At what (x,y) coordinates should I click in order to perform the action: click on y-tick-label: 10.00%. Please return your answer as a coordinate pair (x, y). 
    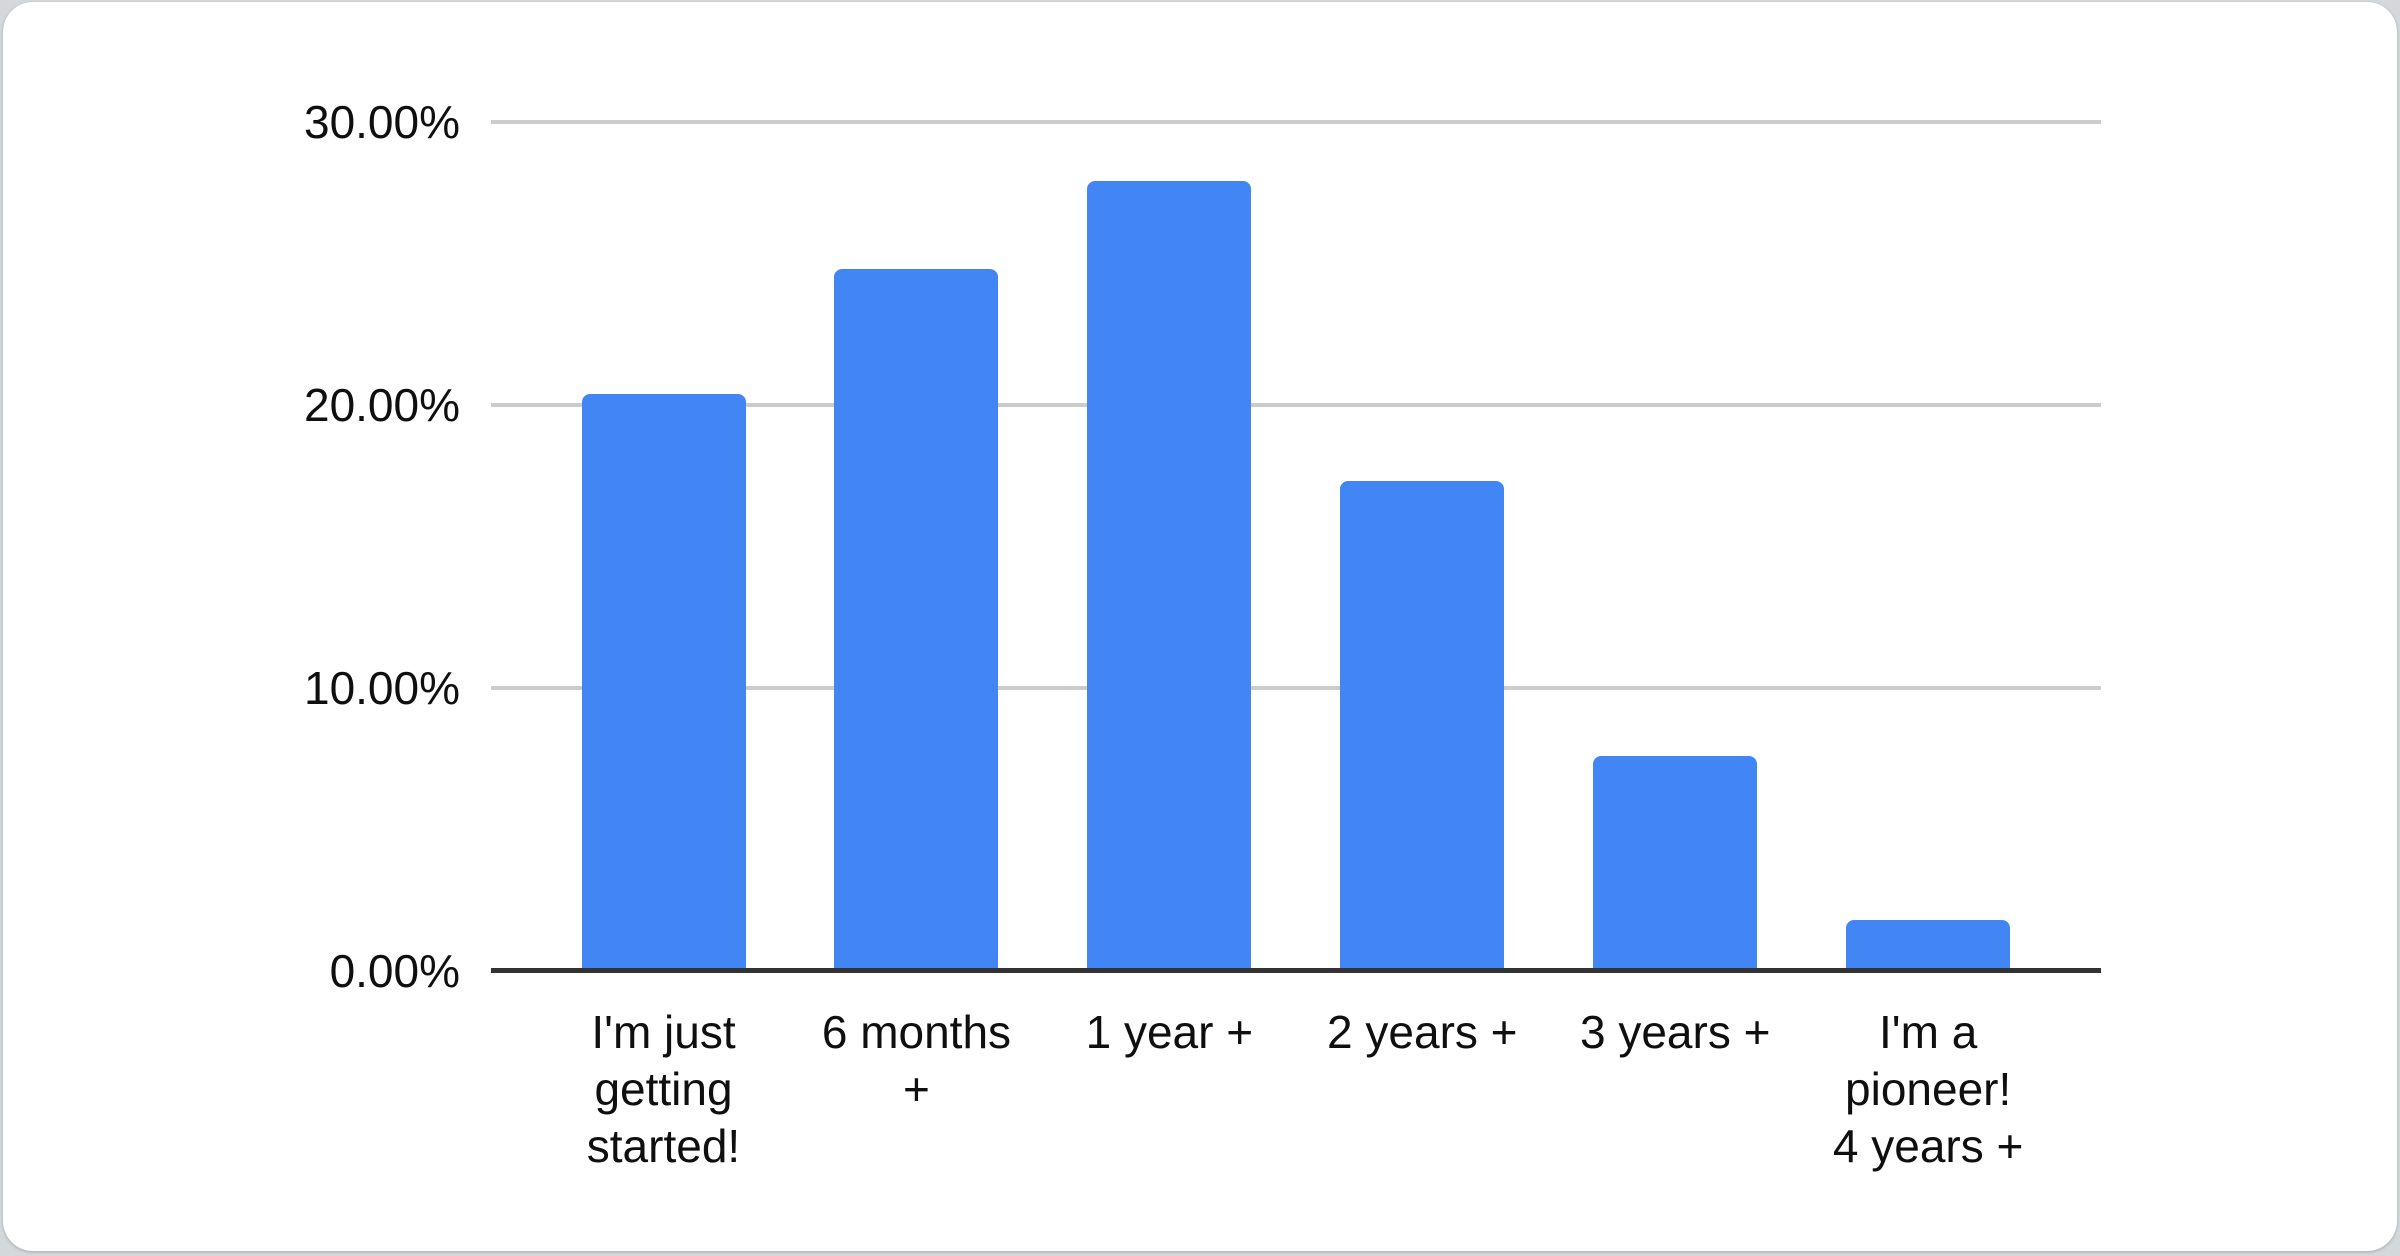
    Looking at the image, I should click on (381, 688).